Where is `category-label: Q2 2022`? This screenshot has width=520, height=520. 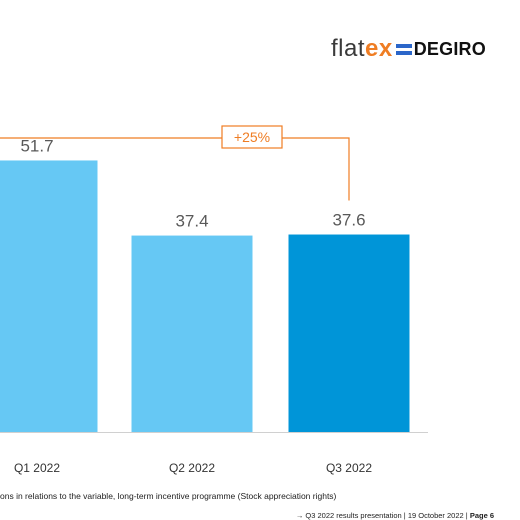
category-label: Q2 2022 is located at coordinates (192, 468).